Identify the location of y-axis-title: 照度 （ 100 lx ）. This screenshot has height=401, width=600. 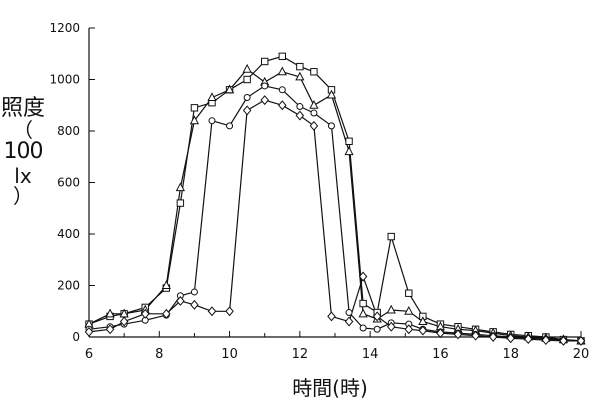
(23, 152).